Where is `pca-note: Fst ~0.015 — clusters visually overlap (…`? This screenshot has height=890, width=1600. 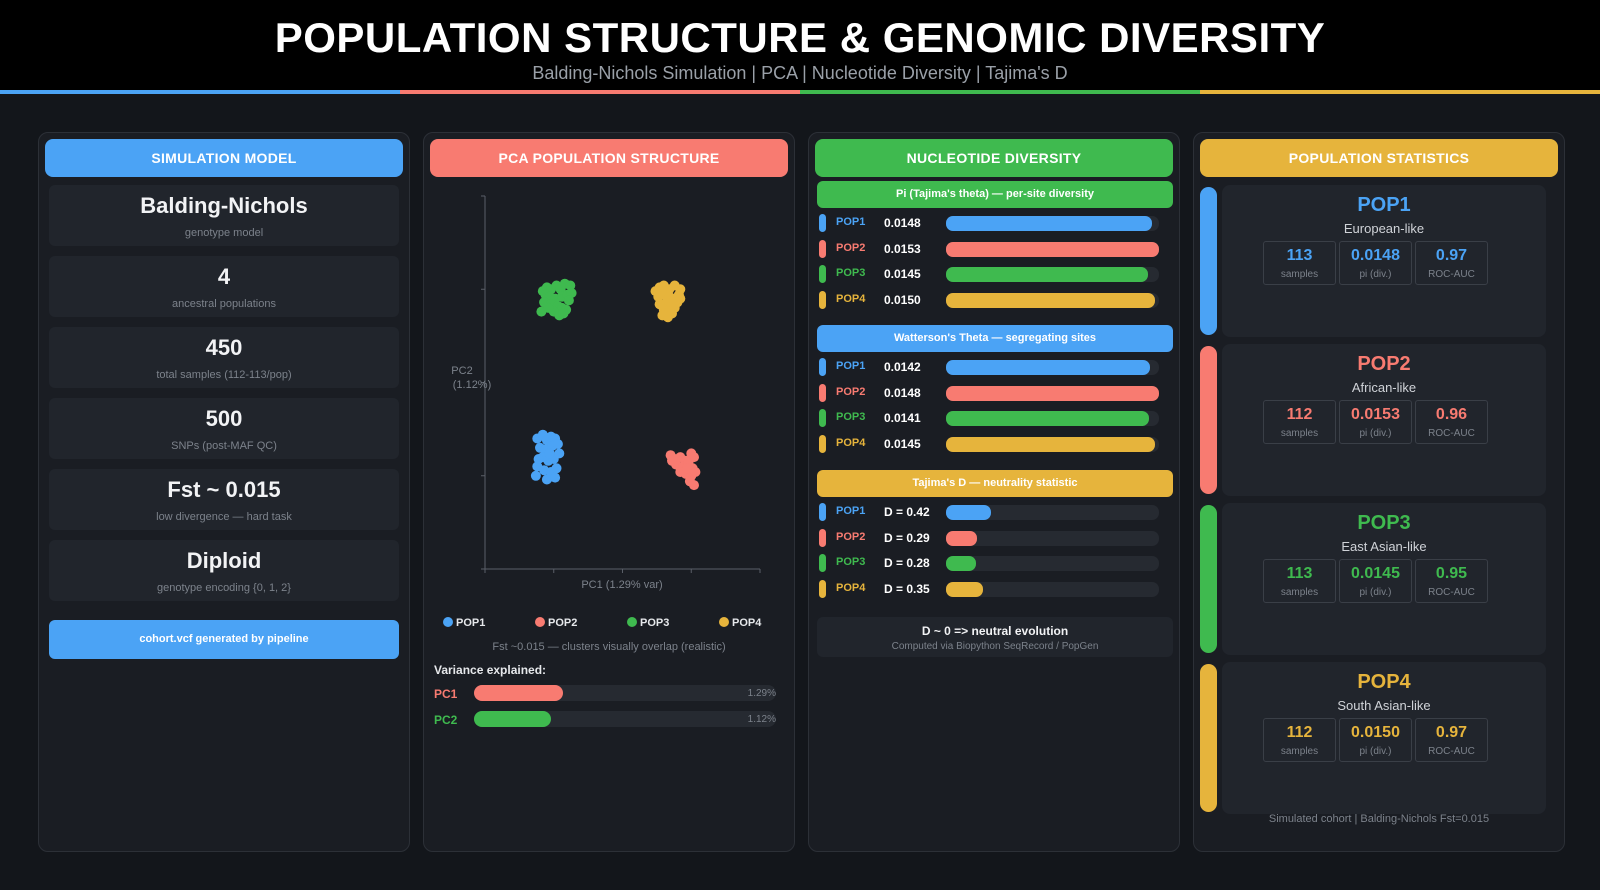
pca-note: Fst ~0.015 — clusters visually overlap (… is located at coordinates (609, 647).